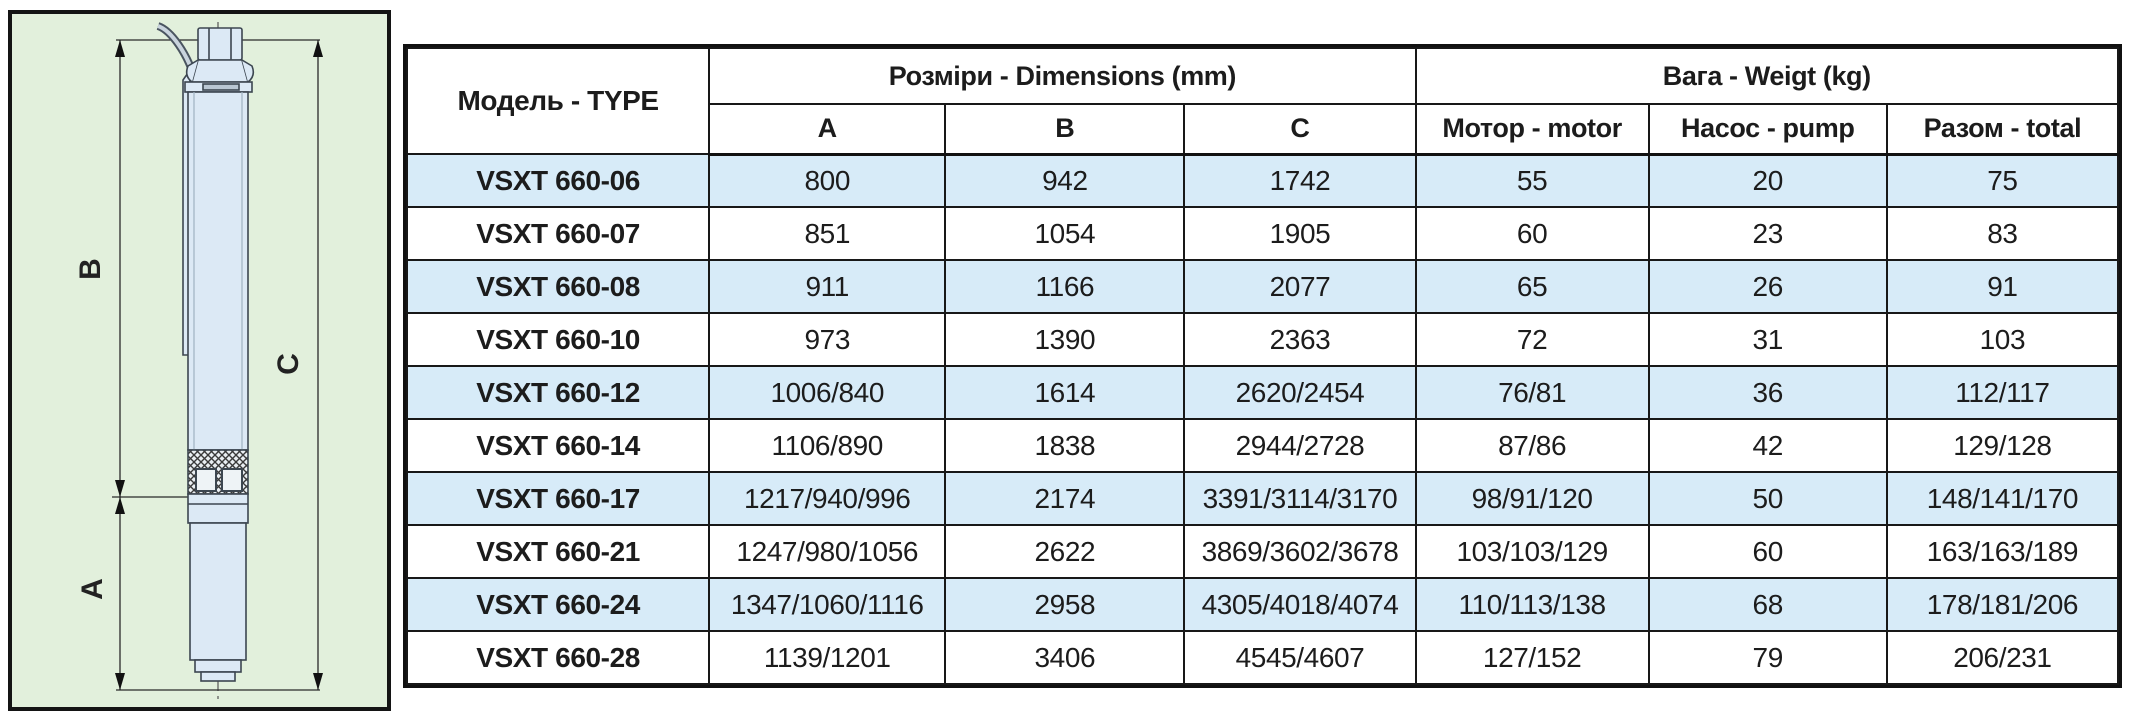 Image resolution: width=2133 pixels, height=723 pixels. What do you see at coordinates (1767, 551) in the screenshot?
I see `cell-pump: 60` at bounding box center [1767, 551].